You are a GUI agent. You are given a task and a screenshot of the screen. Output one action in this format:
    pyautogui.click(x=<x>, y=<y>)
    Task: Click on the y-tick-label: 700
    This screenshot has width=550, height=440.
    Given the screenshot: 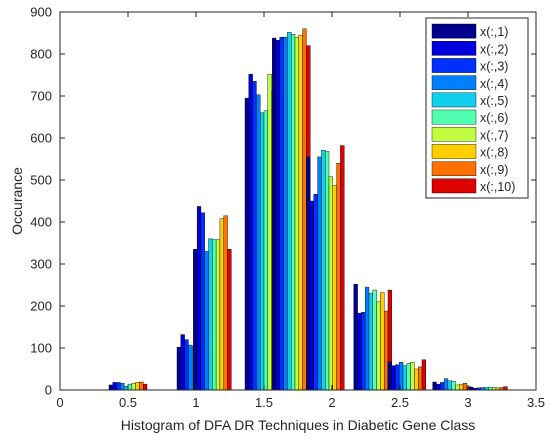 What is the action you would take?
    pyautogui.click(x=41, y=96)
    